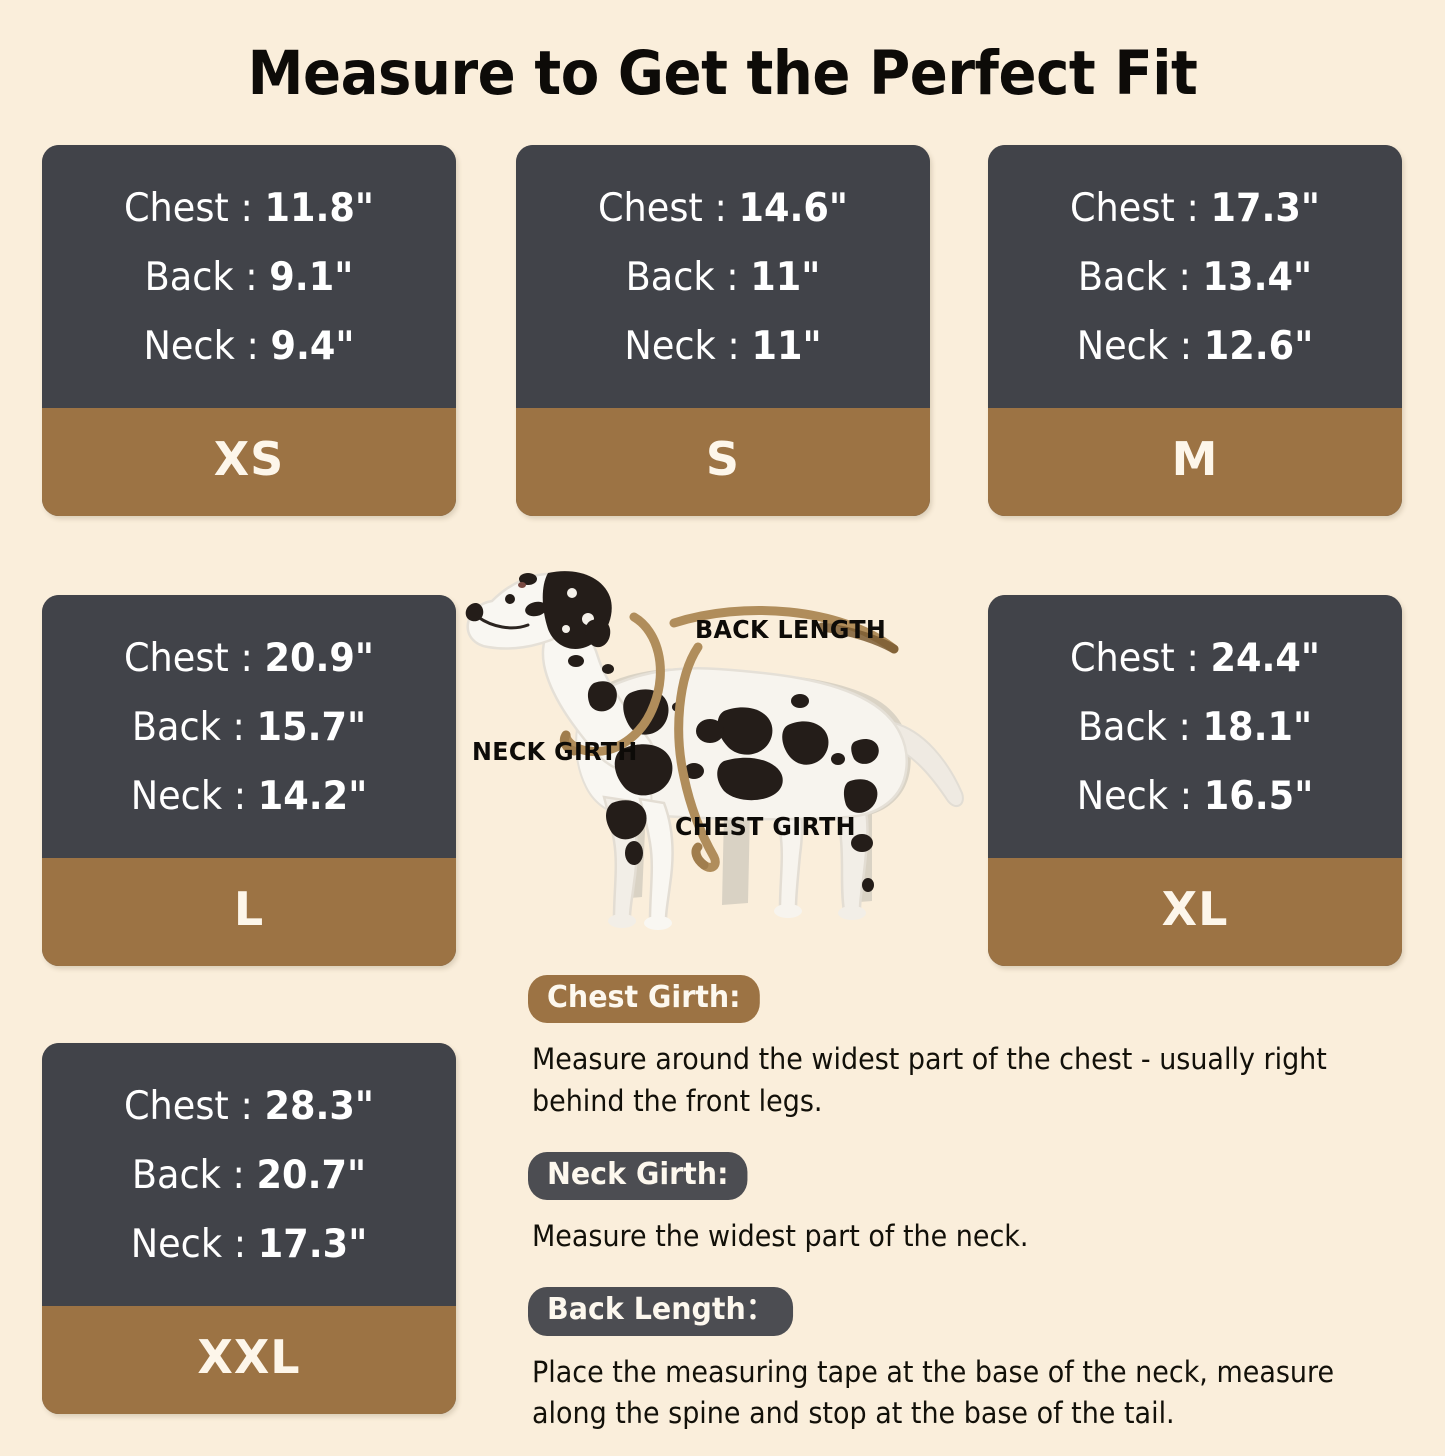 The width and height of the screenshot is (1445, 1456). Describe the element at coordinates (727, 755) in the screenshot. I see `dalmatian-dog-icon` at that location.